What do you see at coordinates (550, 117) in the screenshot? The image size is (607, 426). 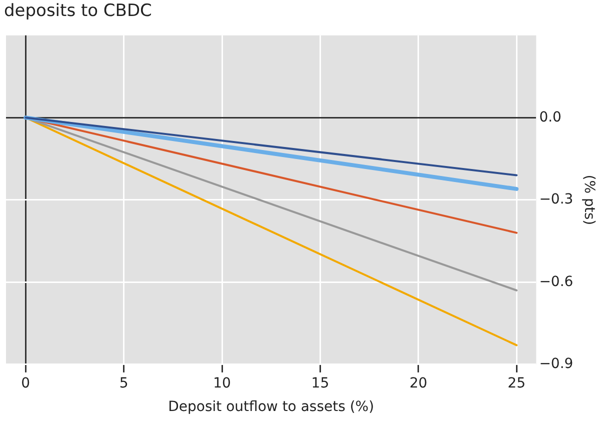 I see `y-tick-label: 0.0` at bounding box center [550, 117].